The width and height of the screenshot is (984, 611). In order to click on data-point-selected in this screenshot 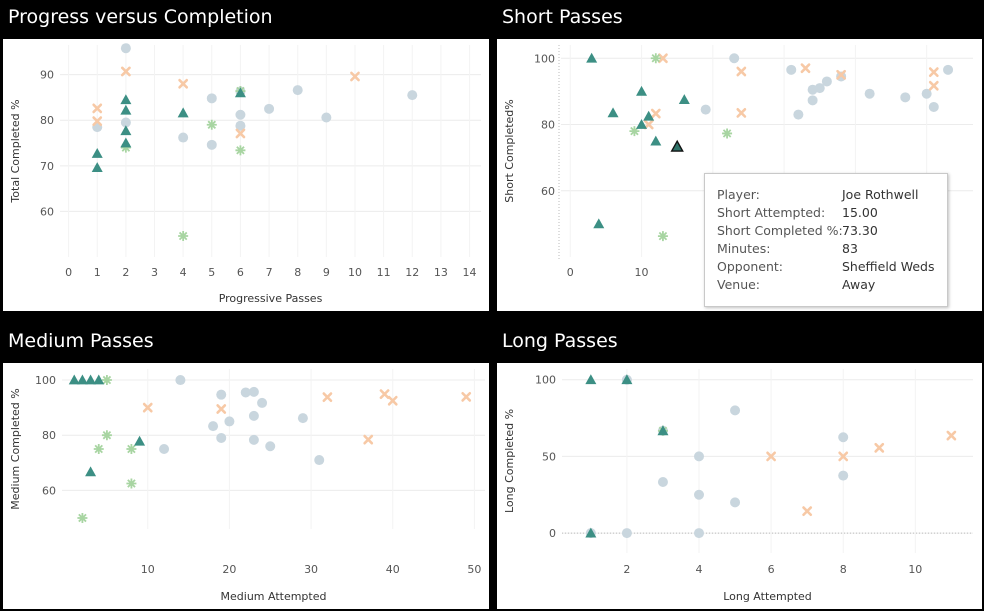, I will do `click(677, 145)`.